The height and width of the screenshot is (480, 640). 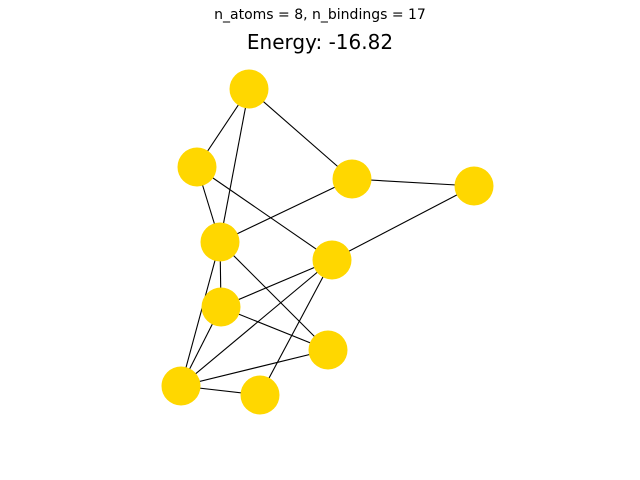 I want to click on edge-c-e, so click(x=286, y=210).